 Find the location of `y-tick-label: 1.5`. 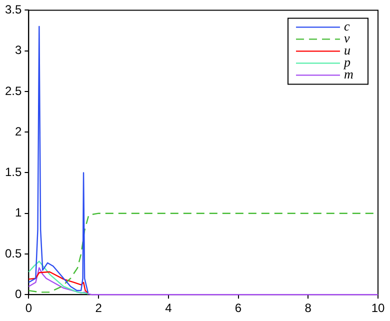

y-tick-label: 1.5 is located at coordinates (13, 172).